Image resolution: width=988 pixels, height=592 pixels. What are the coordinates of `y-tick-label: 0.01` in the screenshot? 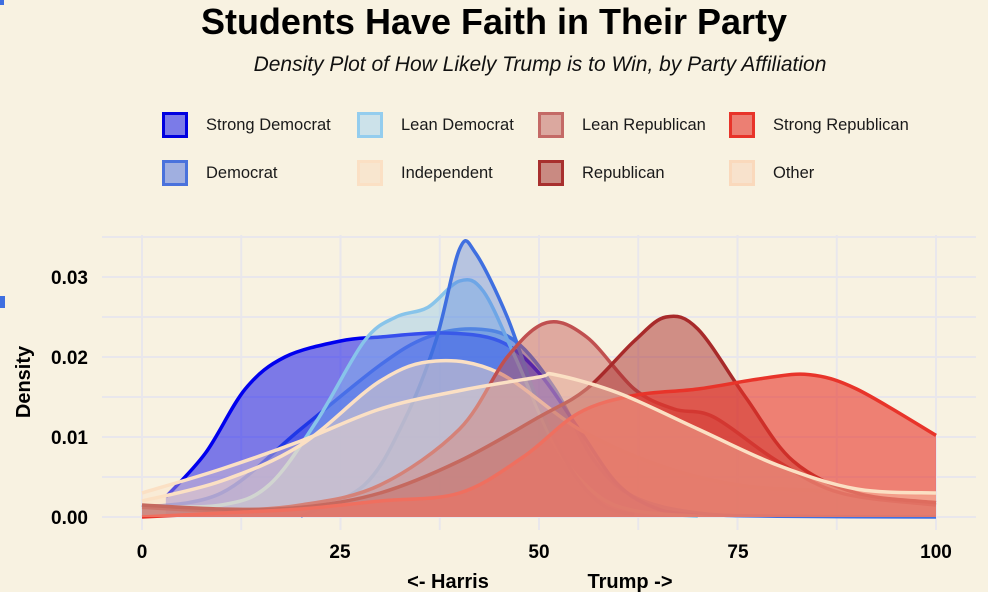 It's located at (69, 438).